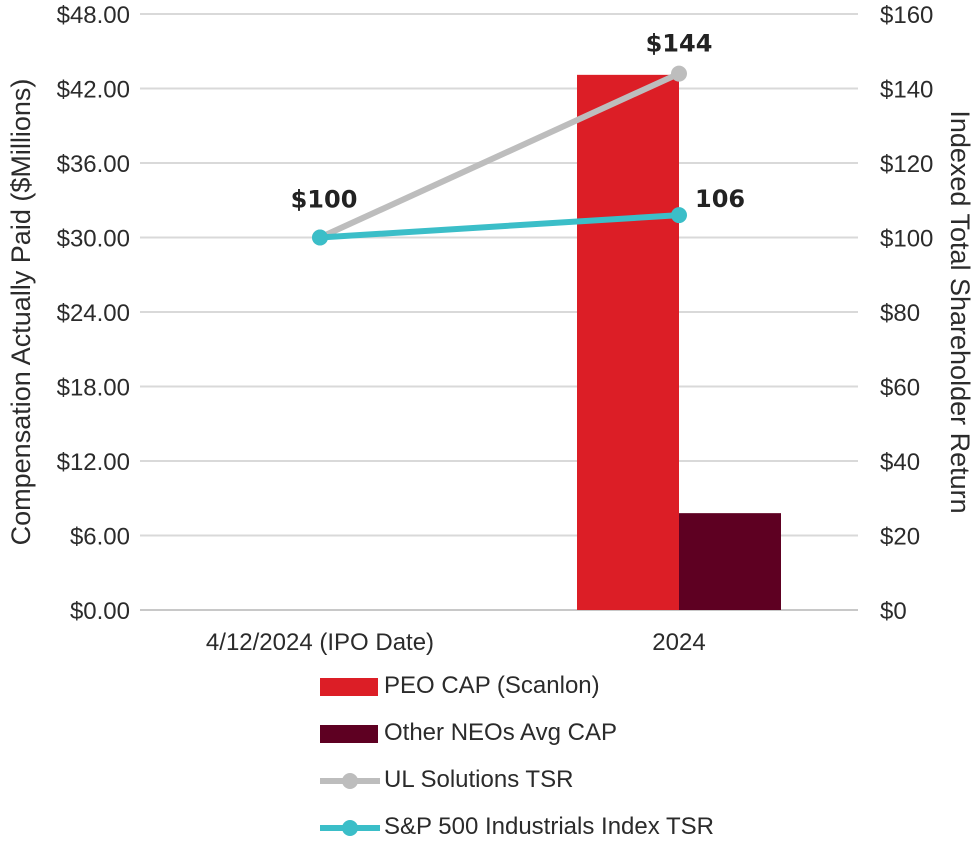 This screenshot has width=977, height=852. Describe the element at coordinates (93, 239) in the screenshot. I see `left-tick-label: $30.00` at that location.